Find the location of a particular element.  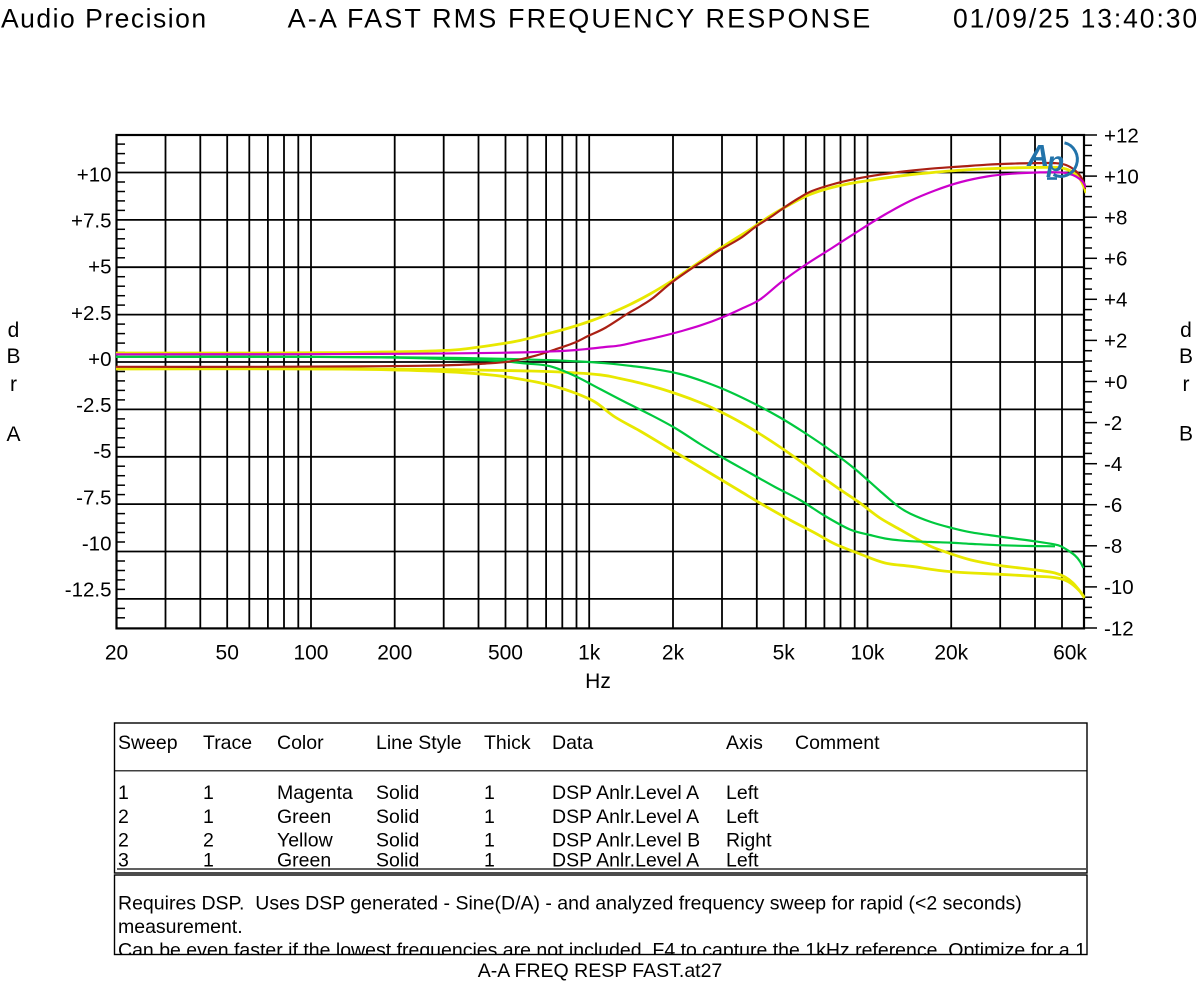

svg-text: Comment is located at coordinates (837, 743).